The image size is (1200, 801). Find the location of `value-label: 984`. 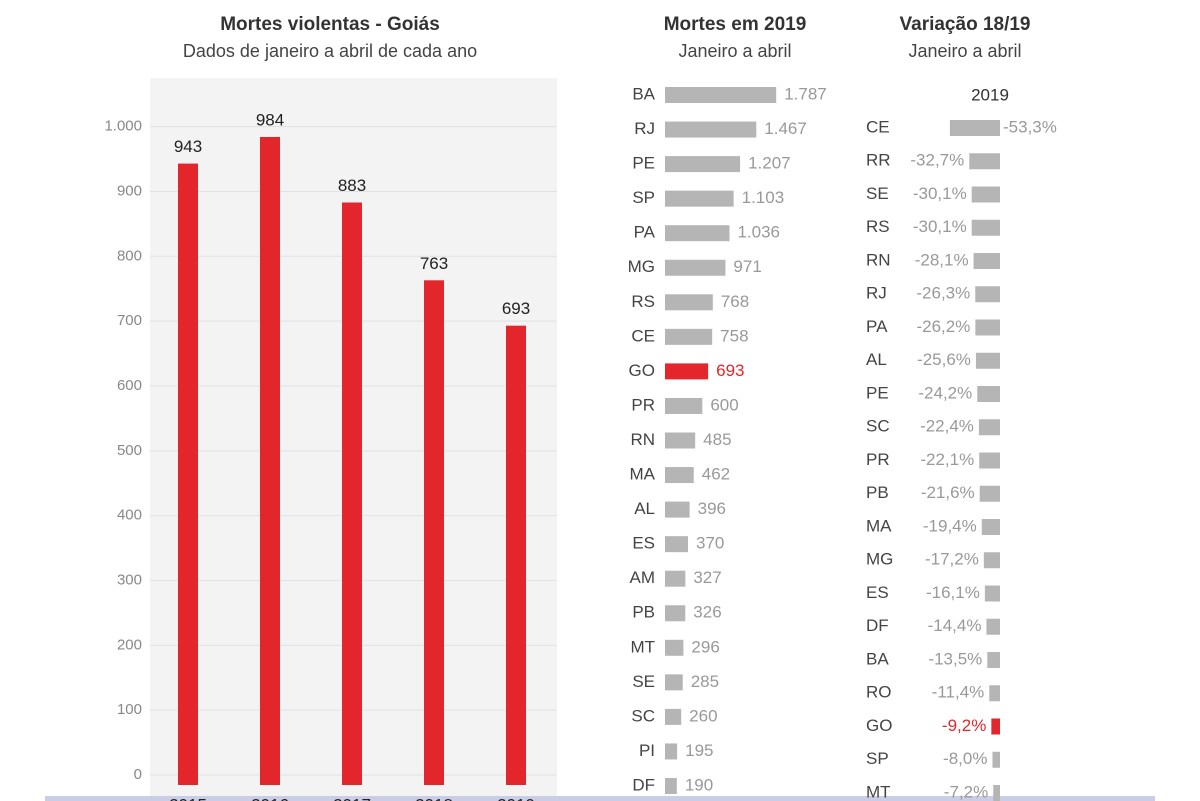

value-label: 984 is located at coordinates (270, 119).